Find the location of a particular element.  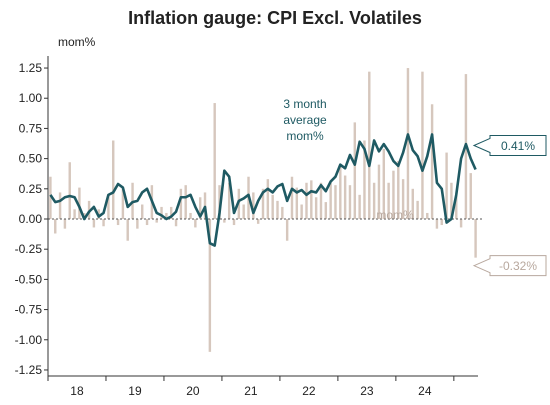

y-tick-label: 0.00 is located at coordinates (31, 219).